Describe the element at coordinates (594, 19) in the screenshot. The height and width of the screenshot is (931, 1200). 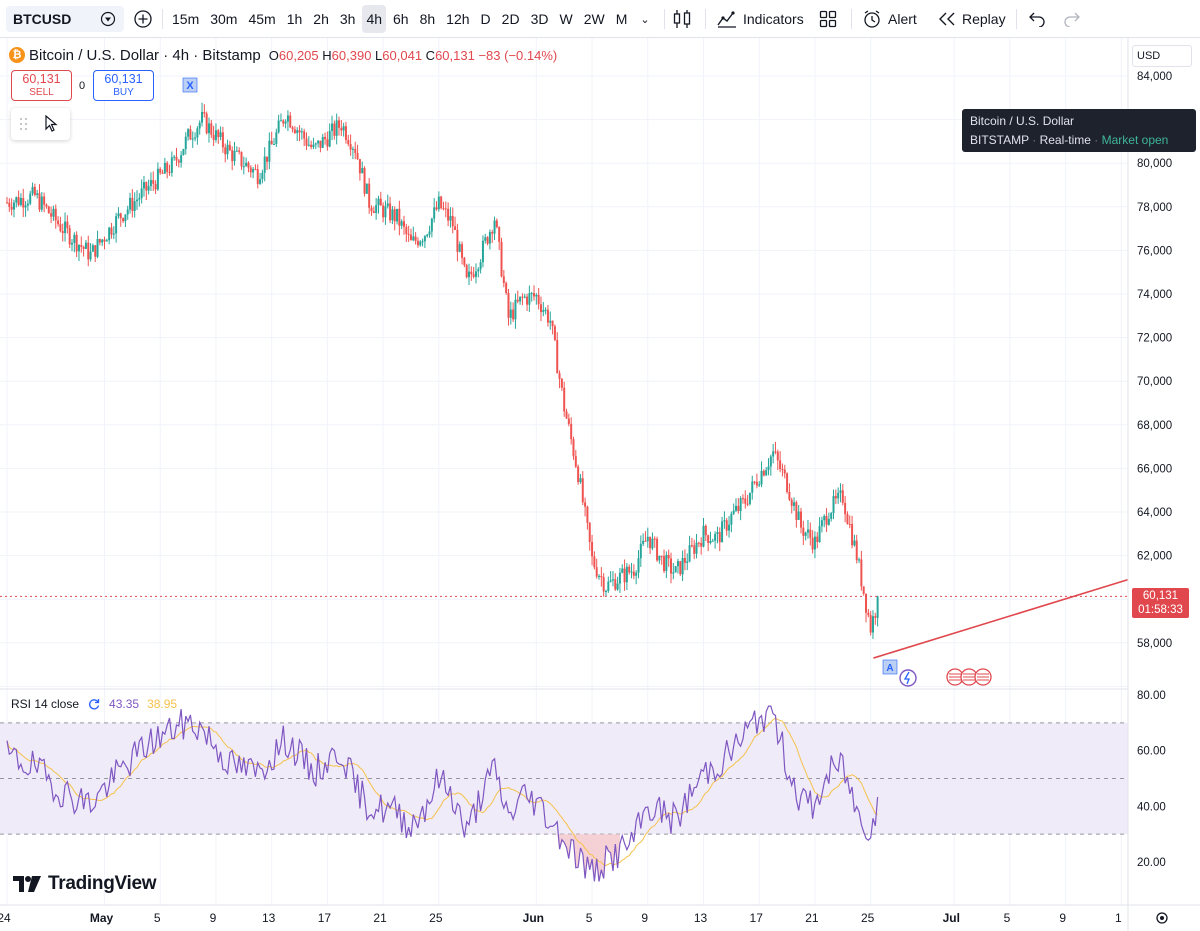
I see `timeframe-2w: 2W` at that location.